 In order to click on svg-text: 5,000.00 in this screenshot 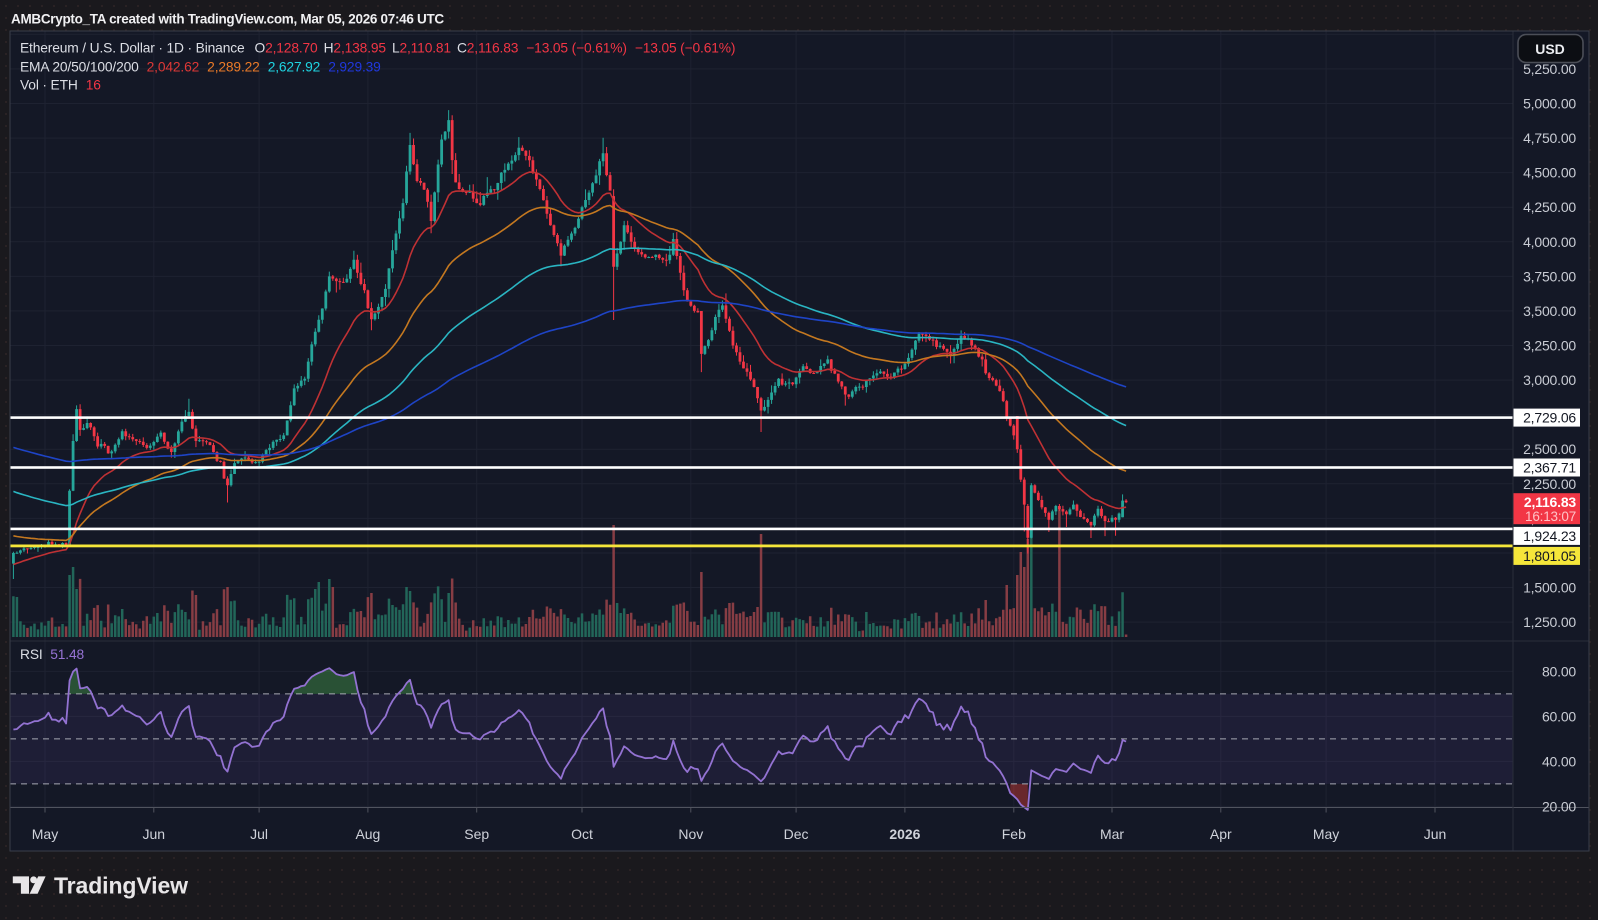, I will do `click(1549, 104)`.